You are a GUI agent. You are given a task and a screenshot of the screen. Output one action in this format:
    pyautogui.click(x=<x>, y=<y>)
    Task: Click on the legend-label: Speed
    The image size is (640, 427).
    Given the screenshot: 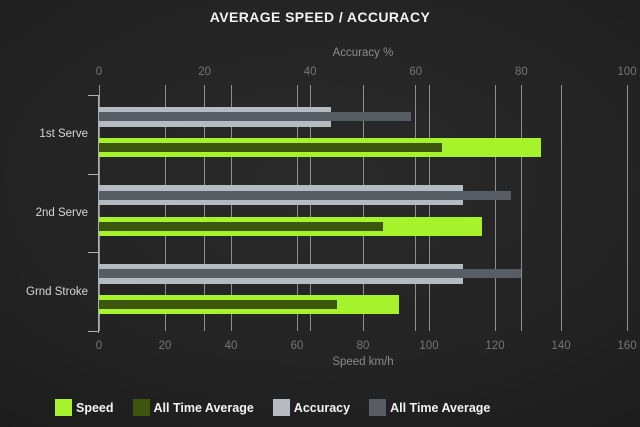 What is the action you would take?
    pyautogui.click(x=95, y=407)
    